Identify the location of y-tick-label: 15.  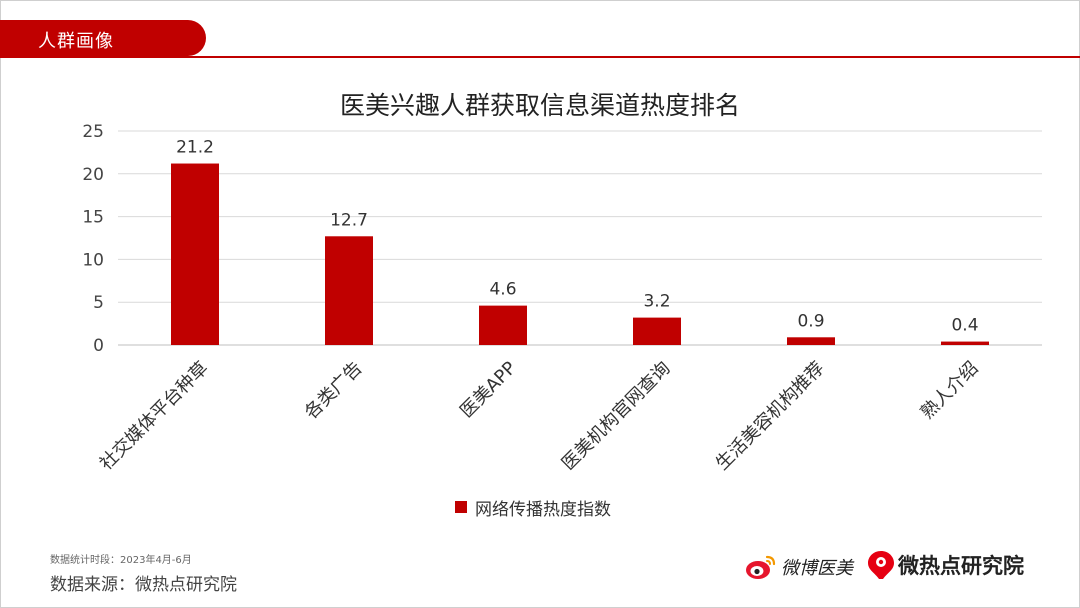
(93, 218).